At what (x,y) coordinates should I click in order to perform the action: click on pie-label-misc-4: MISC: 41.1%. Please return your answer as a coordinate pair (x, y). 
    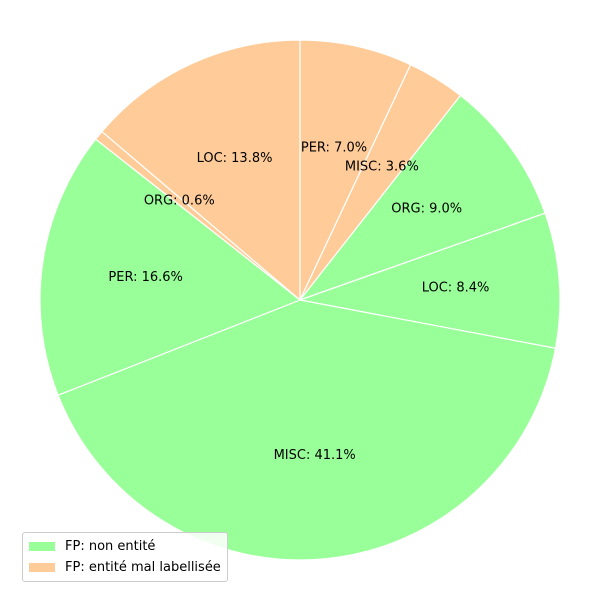
    Looking at the image, I should click on (315, 455).